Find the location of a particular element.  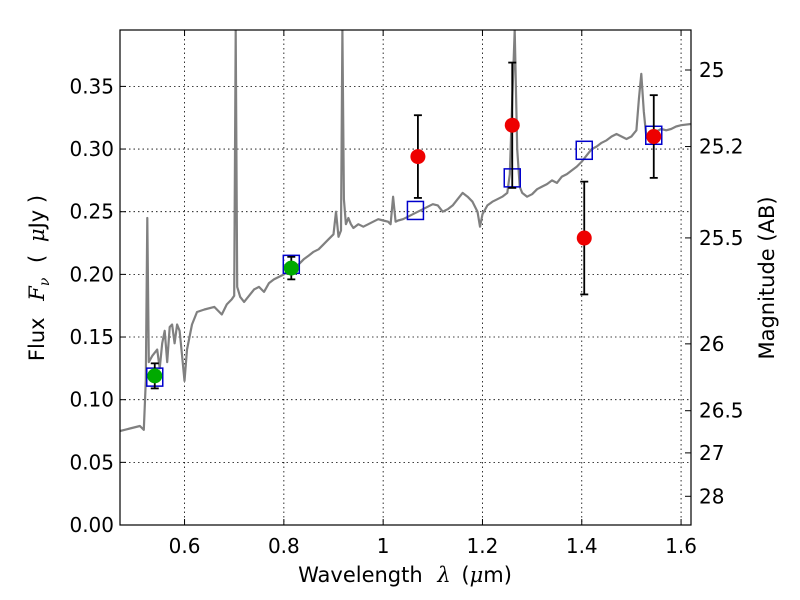

y-axis-label-symbol: F is located at coordinates (37, 293).